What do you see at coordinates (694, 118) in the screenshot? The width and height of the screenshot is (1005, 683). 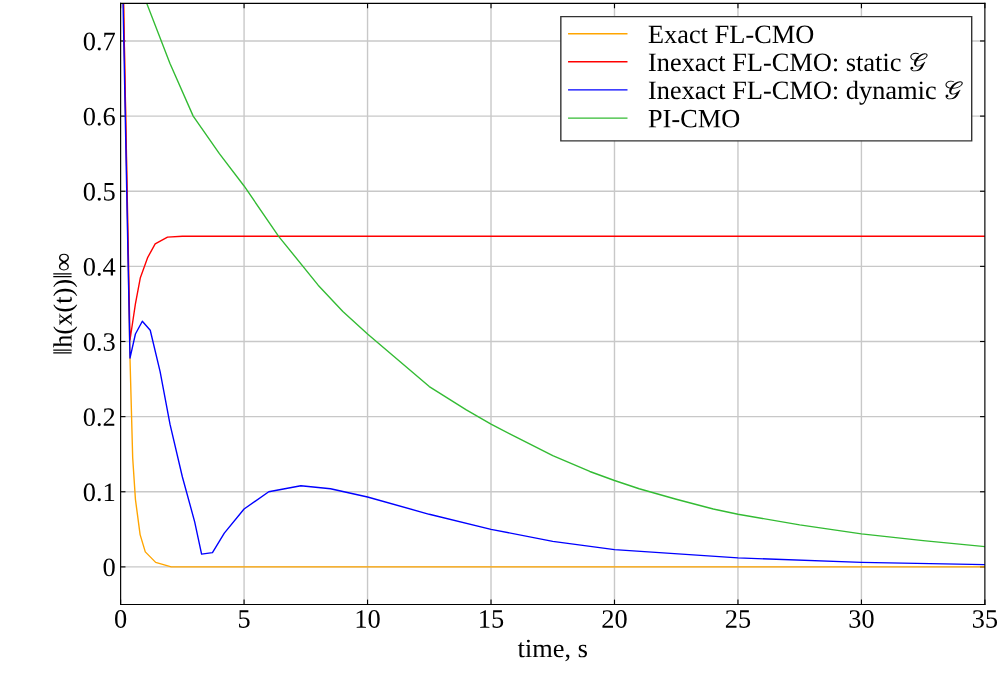 I see `legend-label: PI-CMO` at bounding box center [694, 118].